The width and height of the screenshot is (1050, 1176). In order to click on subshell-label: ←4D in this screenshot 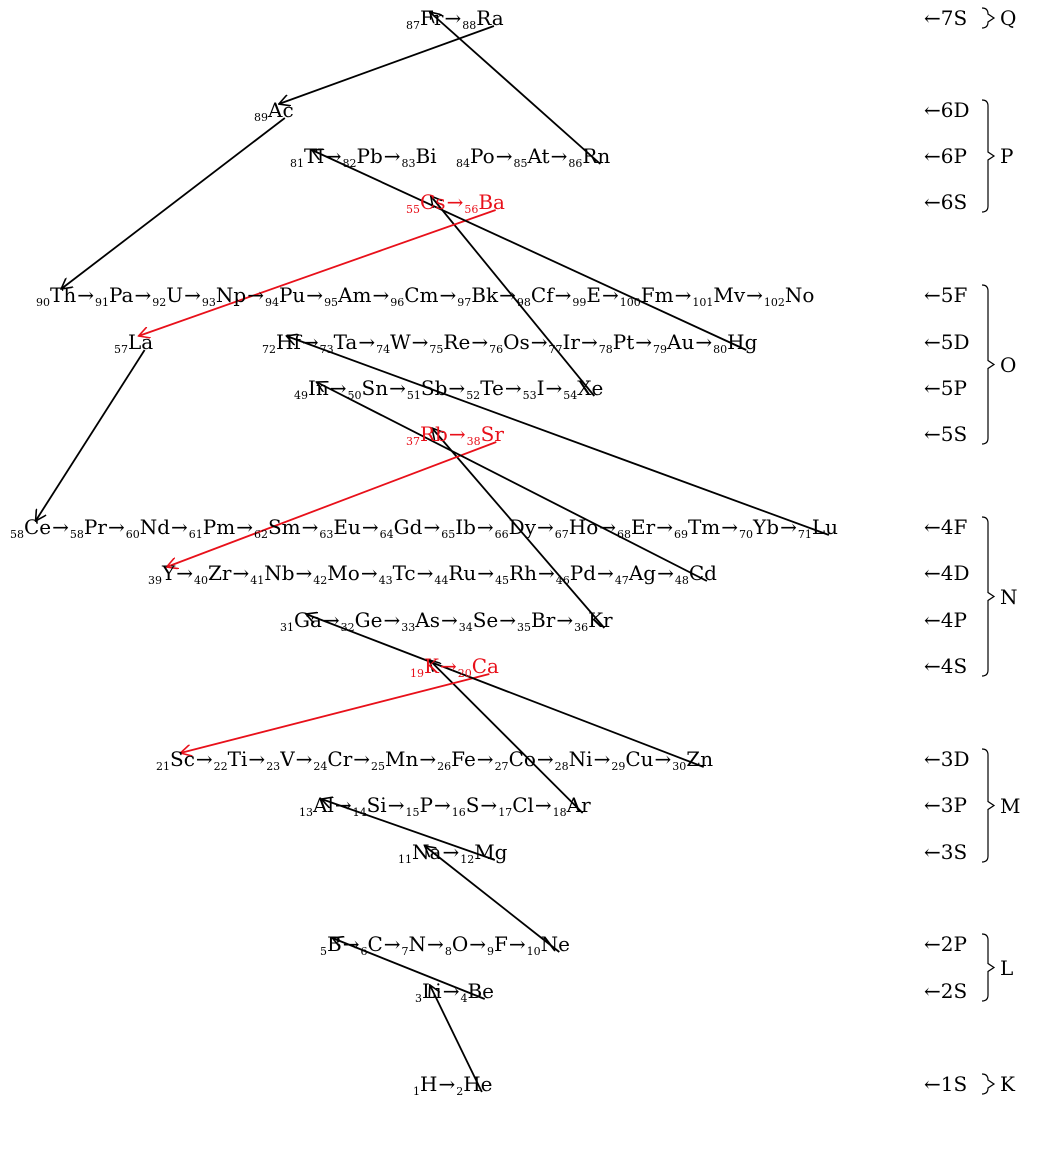, I will do `click(947, 573)`.